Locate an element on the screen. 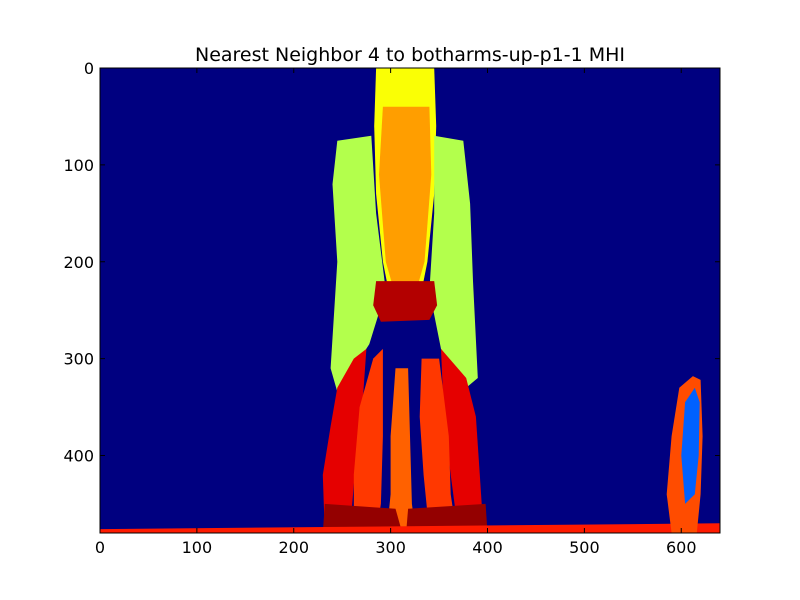 The image size is (800, 600). region-left-leg-outer is located at coordinates (344, 440).